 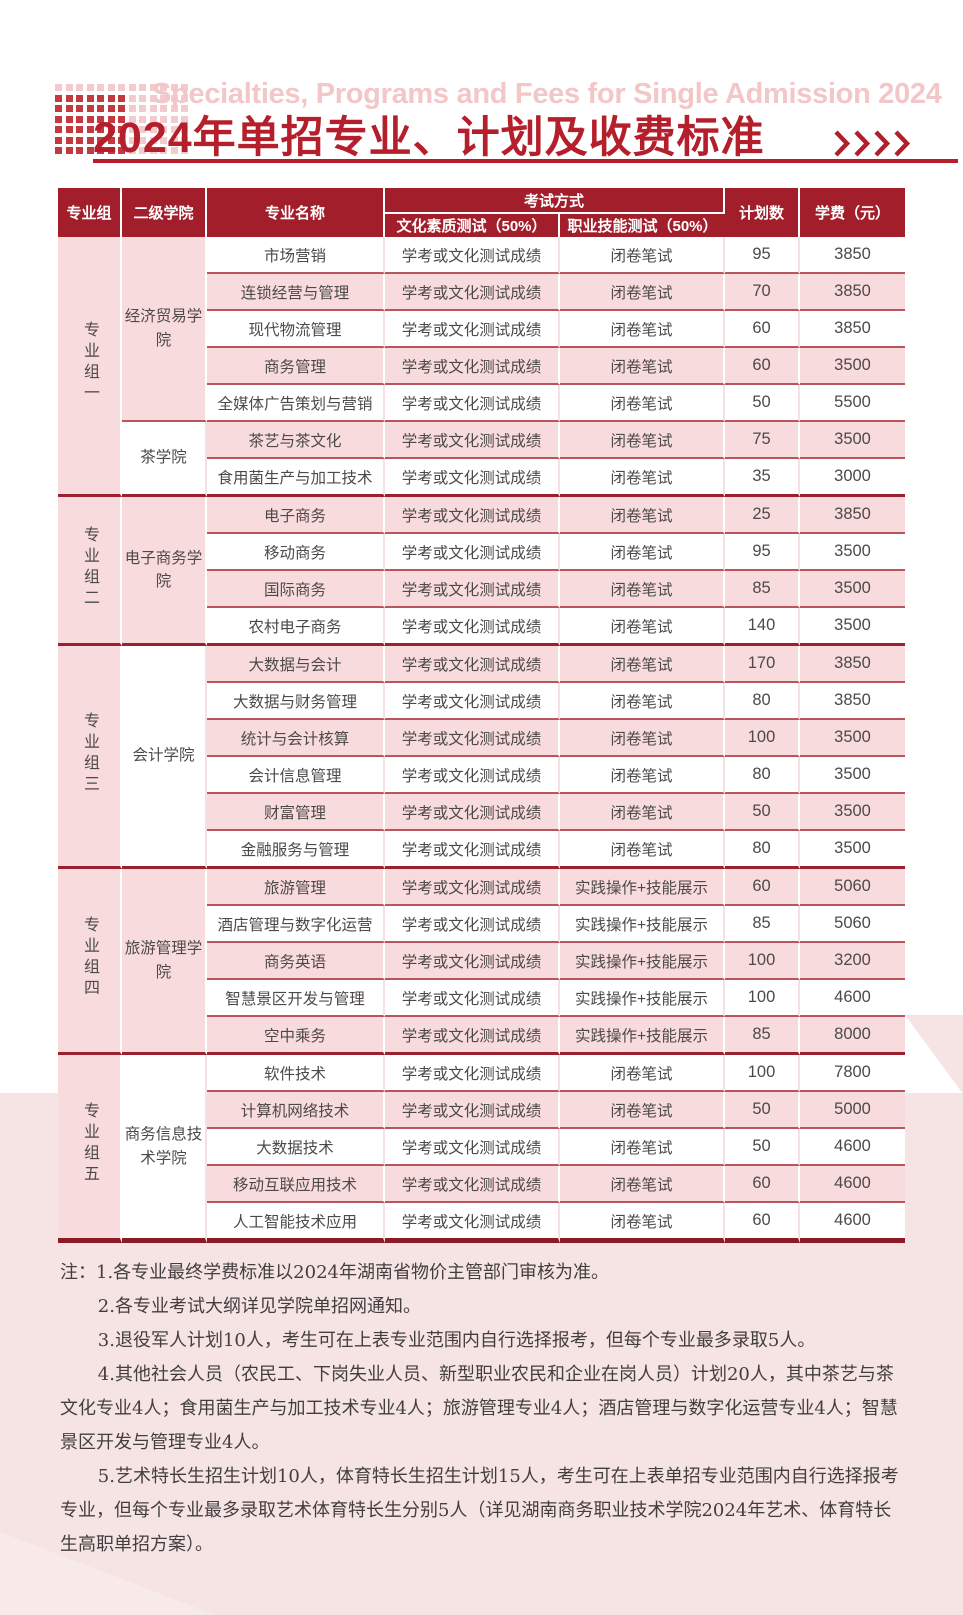 I want to click on group-cell: 专业组四, so click(x=90, y=962).